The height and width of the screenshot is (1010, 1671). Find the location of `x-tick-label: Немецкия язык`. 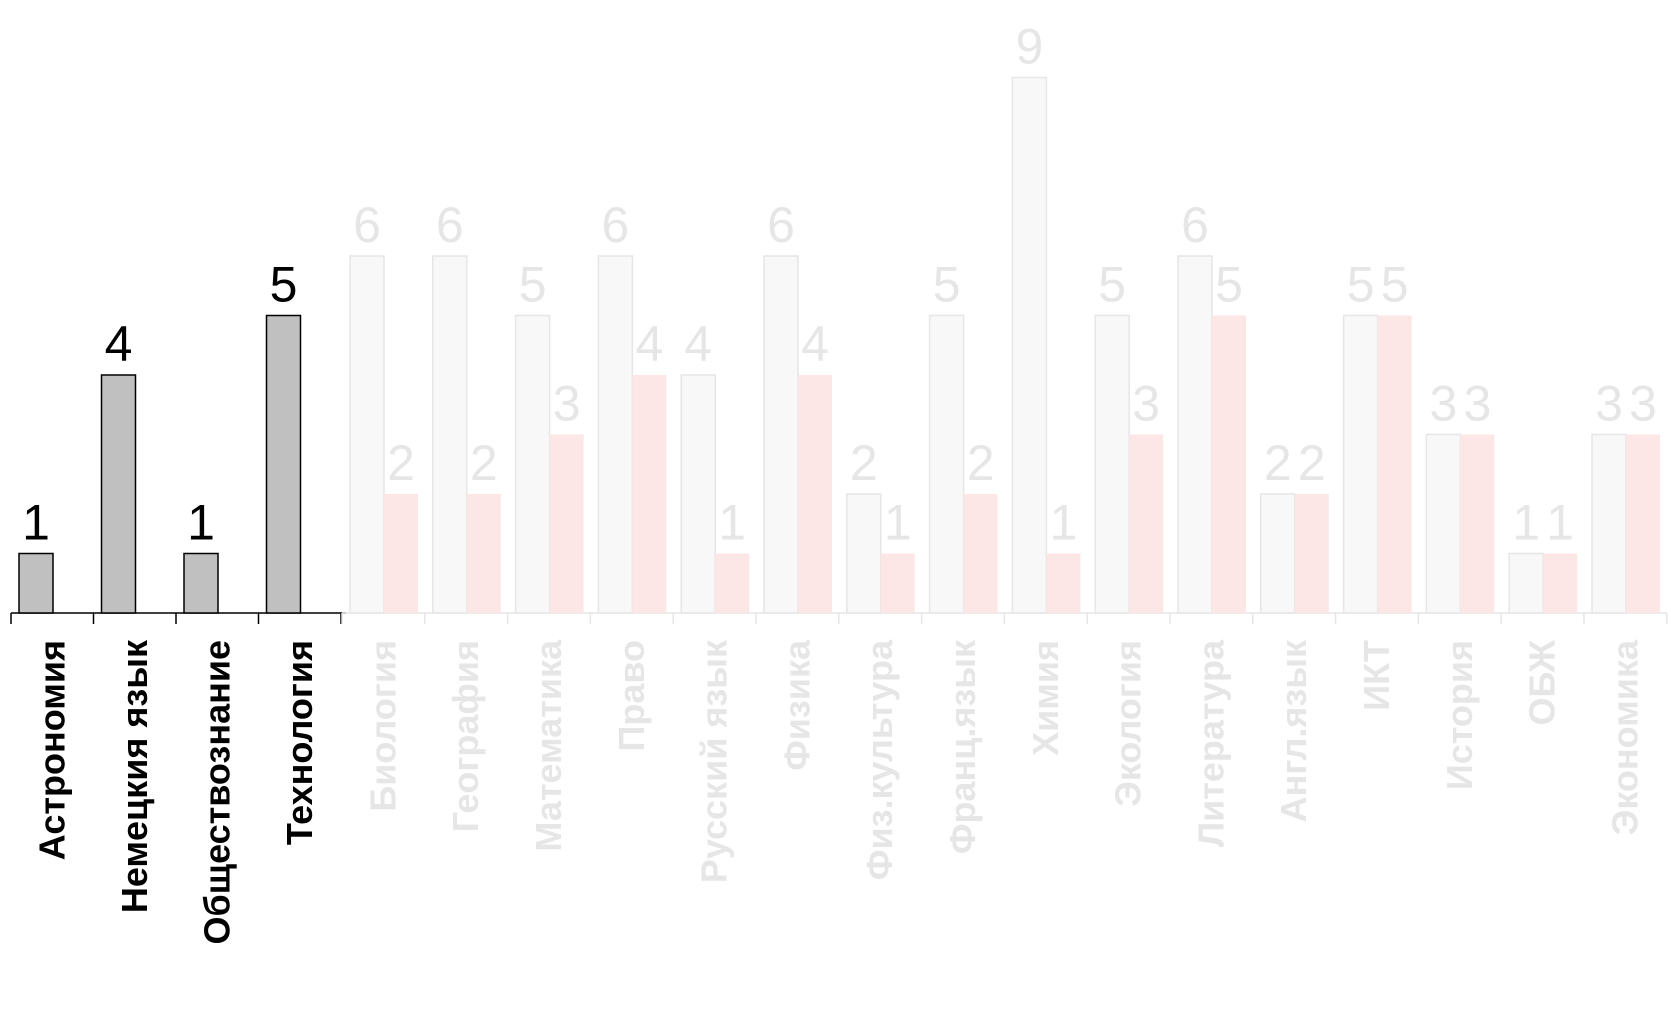

x-tick-label: Немецкия язык is located at coordinates (134, 776).